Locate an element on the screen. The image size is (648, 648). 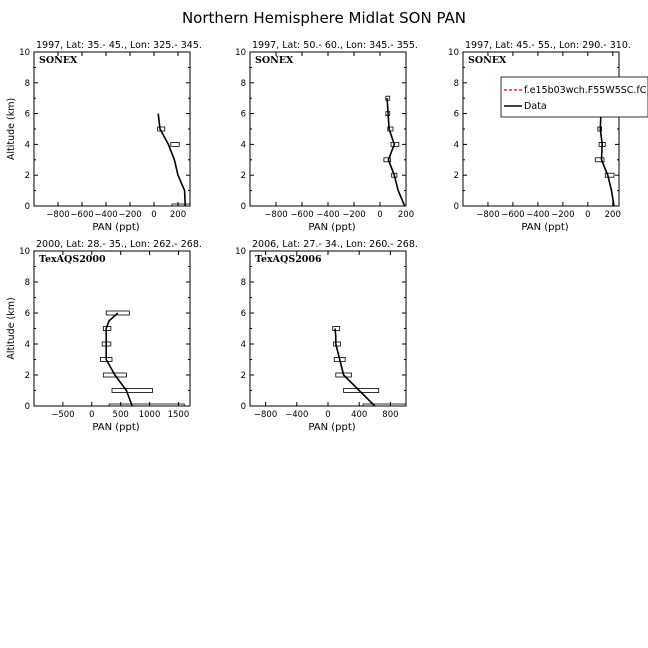
x-tick-label: 400 is located at coordinates (359, 415).